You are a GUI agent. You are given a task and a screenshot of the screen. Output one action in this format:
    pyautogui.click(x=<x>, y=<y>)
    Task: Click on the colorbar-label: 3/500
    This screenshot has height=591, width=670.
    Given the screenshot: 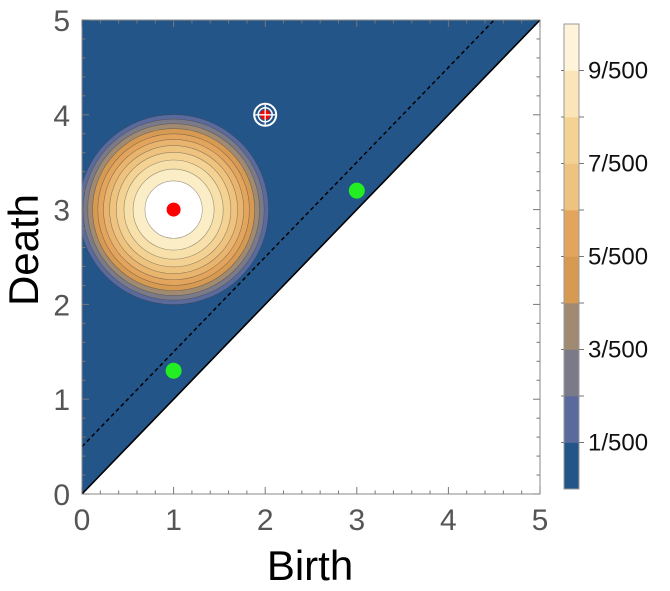 What is the action you would take?
    pyautogui.click(x=618, y=350)
    